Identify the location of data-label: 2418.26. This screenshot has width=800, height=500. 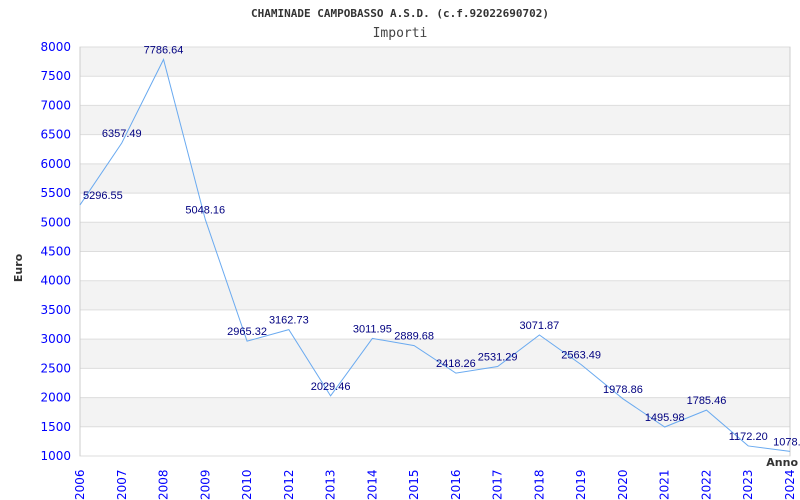
(456, 364).